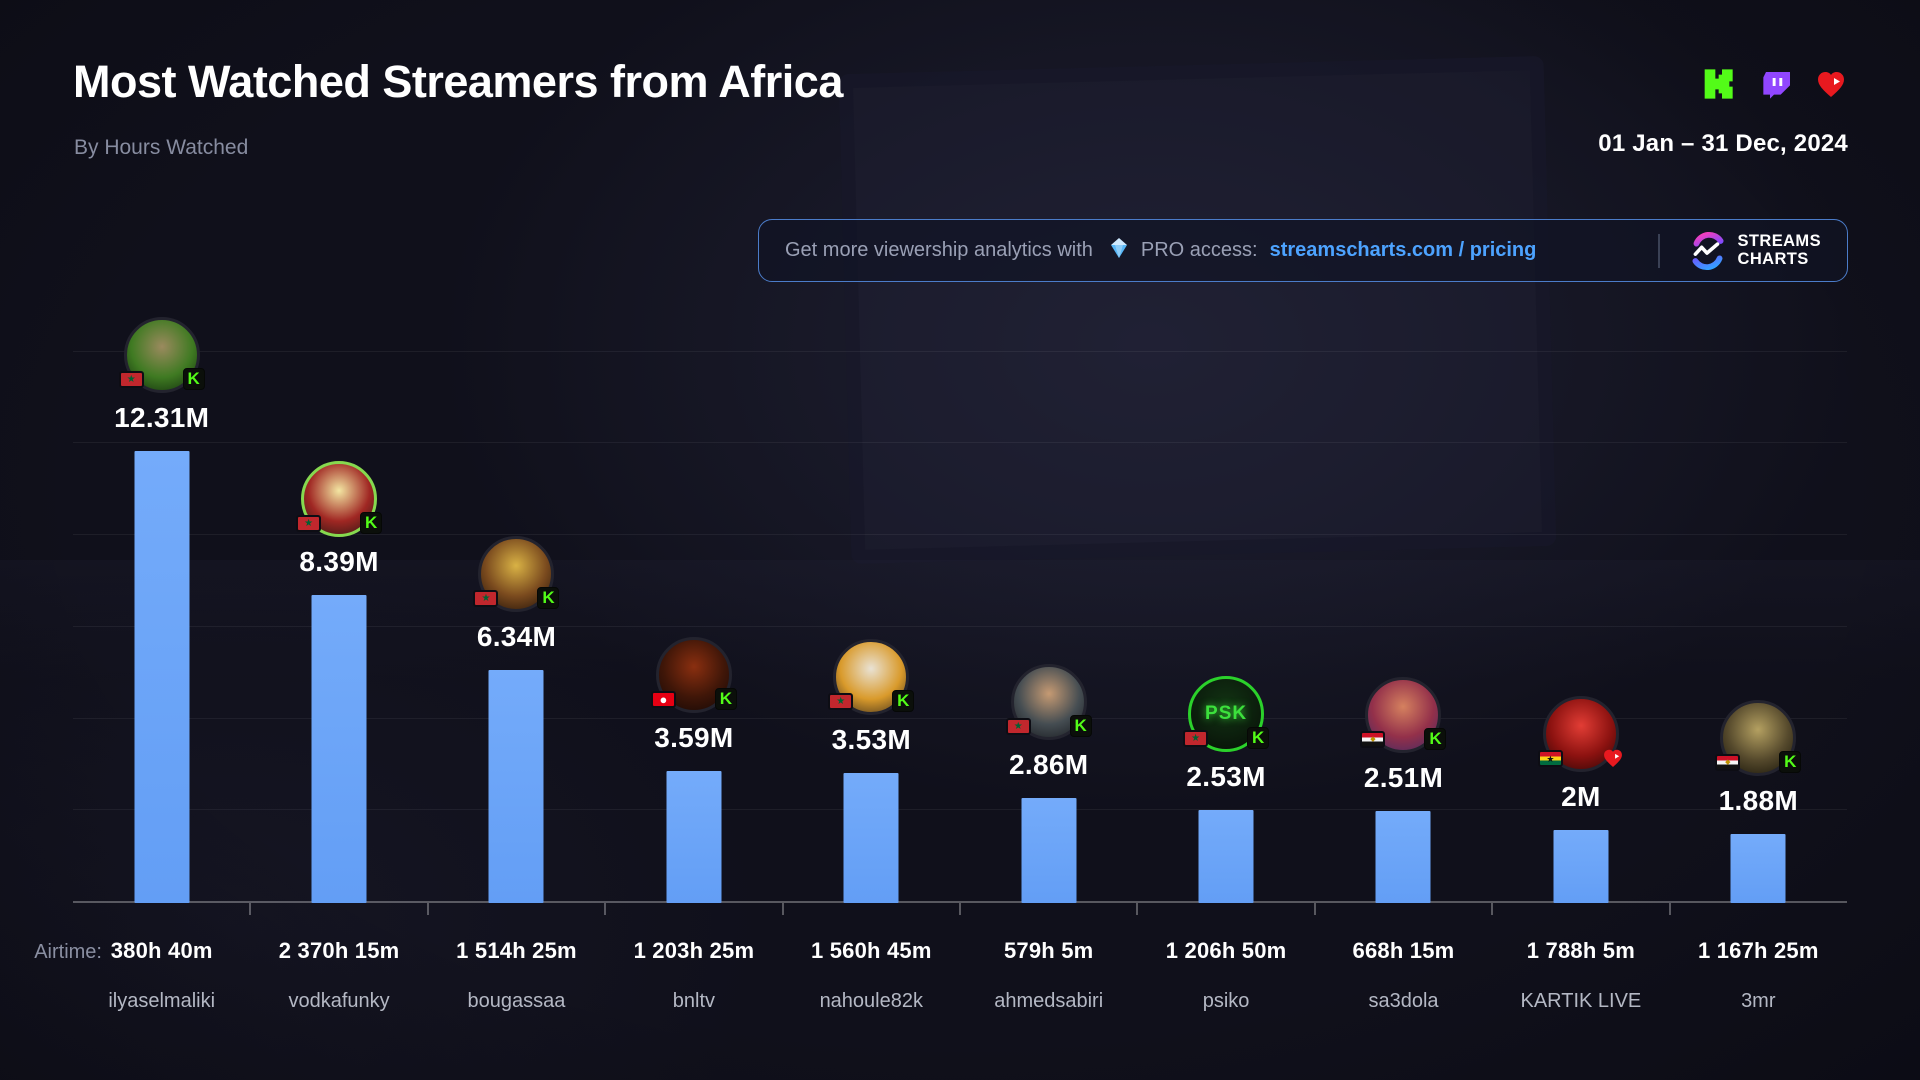 The height and width of the screenshot is (1080, 1920). Describe the element at coordinates (1226, 1001) in the screenshot. I see `streamer-name: psiko` at that location.